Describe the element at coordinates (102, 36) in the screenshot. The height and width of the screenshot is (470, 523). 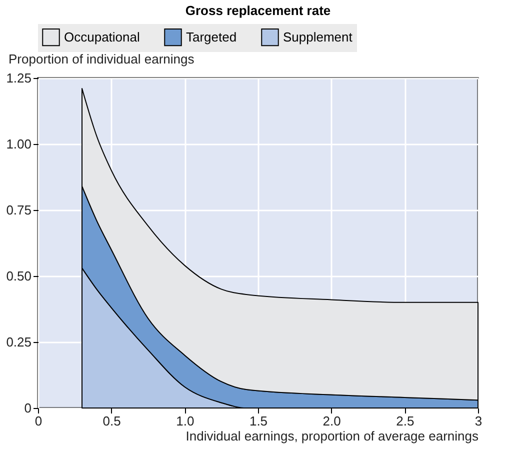
I see `legend-label: Occupational` at that location.